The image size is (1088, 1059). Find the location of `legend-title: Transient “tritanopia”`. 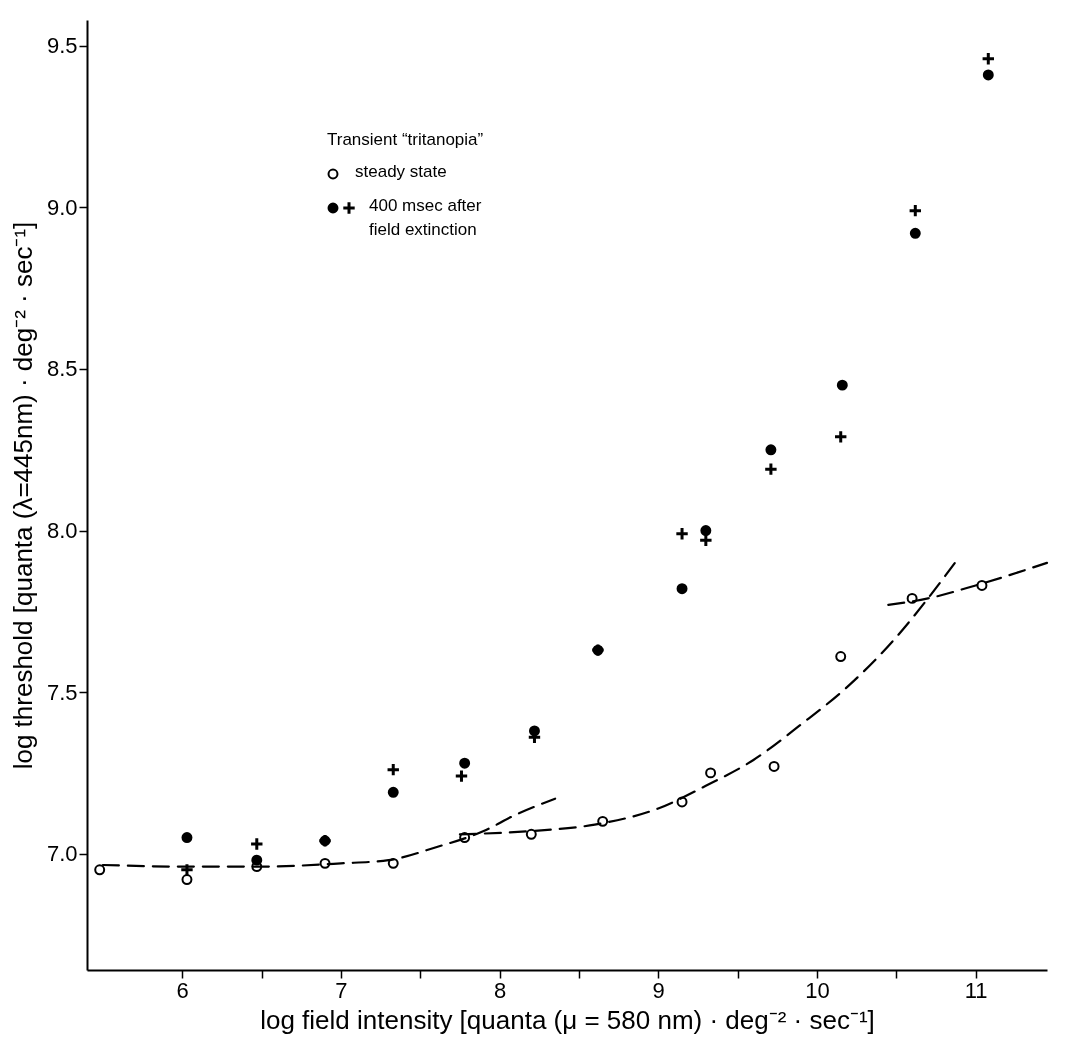

legend-title: Transient “tritanopia” is located at coordinates (405, 139).